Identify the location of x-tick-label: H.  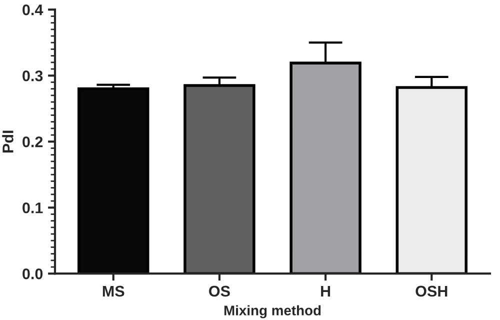
(325, 291).